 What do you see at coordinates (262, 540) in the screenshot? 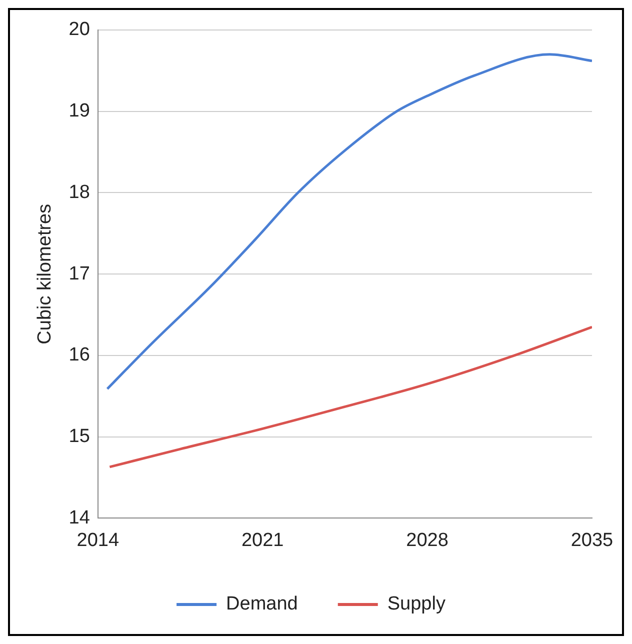
I see `x-tick-label: 2021` at bounding box center [262, 540].